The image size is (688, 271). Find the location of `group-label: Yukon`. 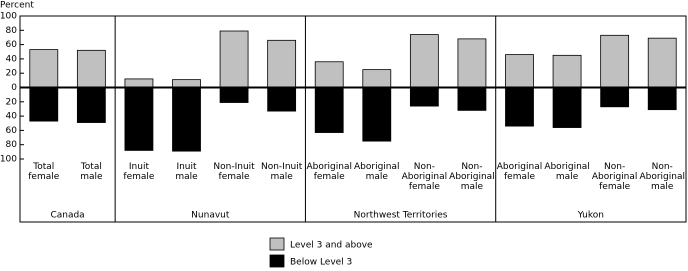

group-label: Yukon is located at coordinates (590, 216).